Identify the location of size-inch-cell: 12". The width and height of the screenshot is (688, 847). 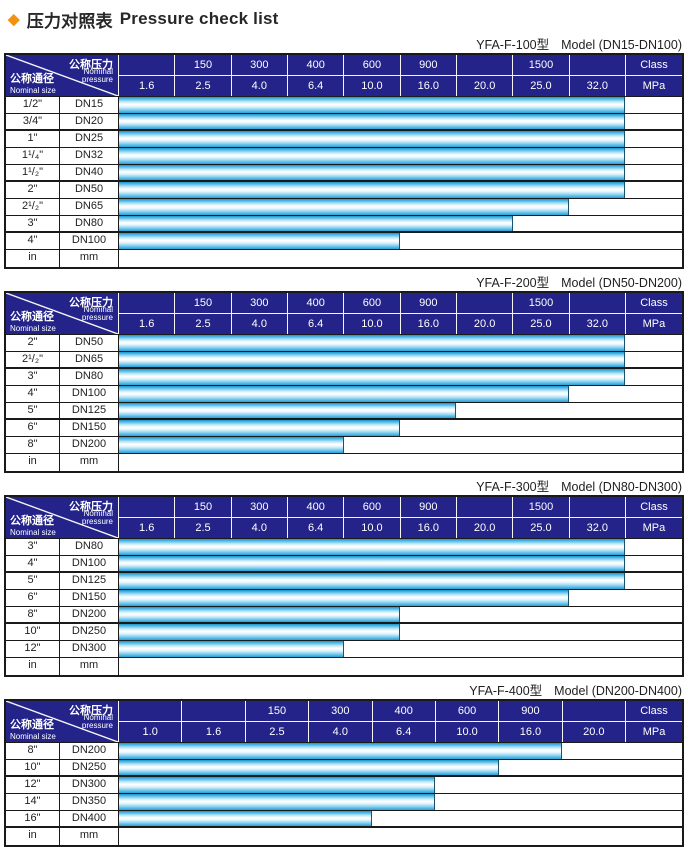
(33, 785).